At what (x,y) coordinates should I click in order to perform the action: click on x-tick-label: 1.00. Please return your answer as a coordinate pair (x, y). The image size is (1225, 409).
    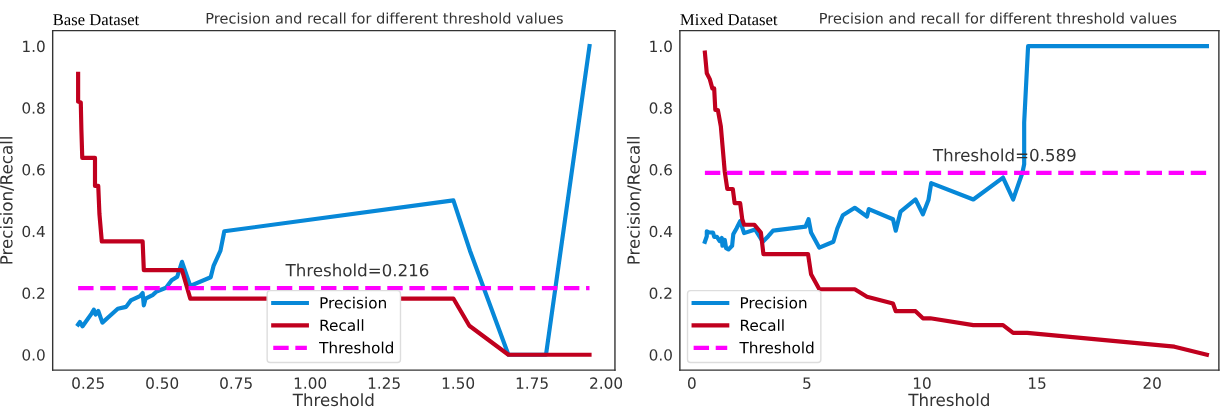
    Looking at the image, I should click on (310, 383).